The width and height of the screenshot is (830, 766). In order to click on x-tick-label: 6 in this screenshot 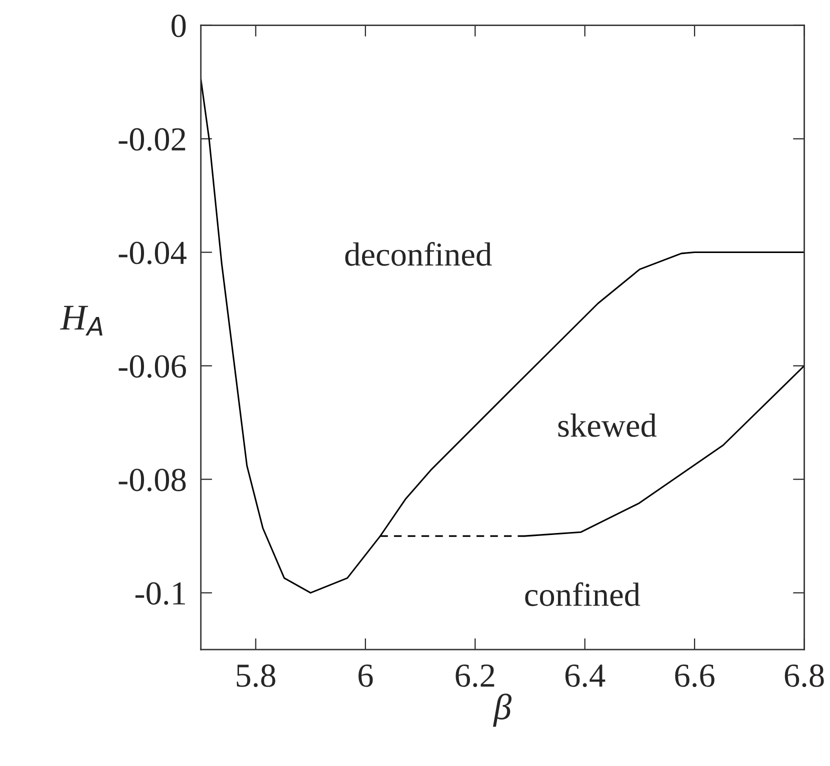, I will do `click(365, 675)`.